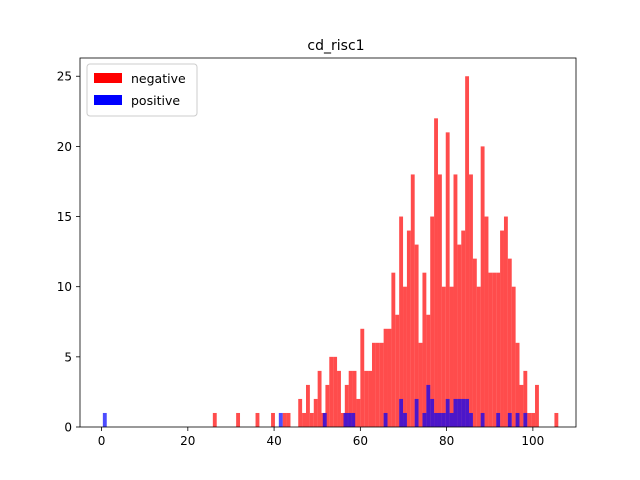 The image size is (640, 480). What do you see at coordinates (68, 357) in the screenshot?
I see `y-tick-label-1: 5` at bounding box center [68, 357].